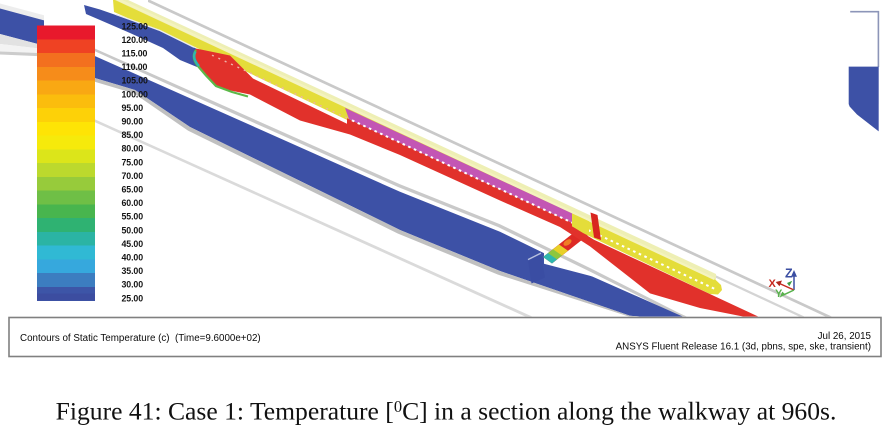  What do you see at coordinates (779, 294) in the screenshot?
I see `svg-text: Y` at bounding box center [779, 294].